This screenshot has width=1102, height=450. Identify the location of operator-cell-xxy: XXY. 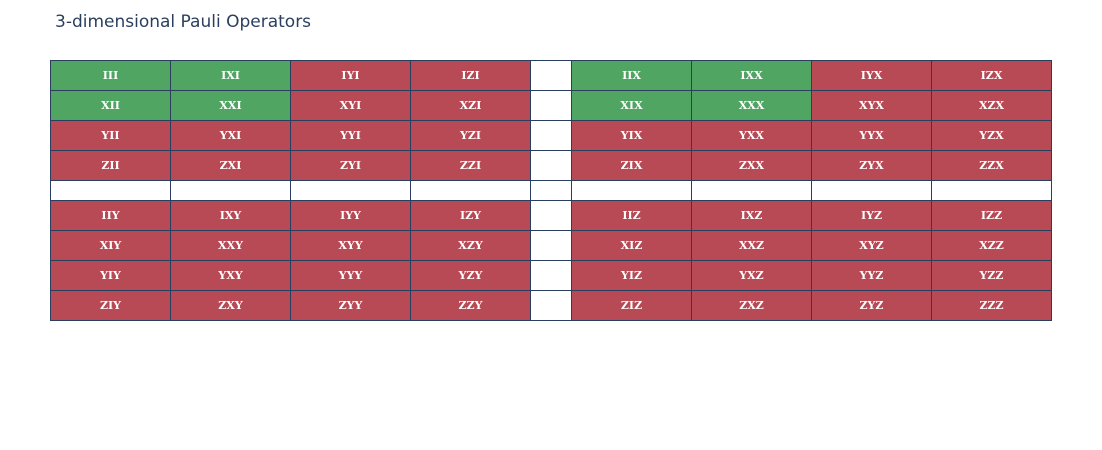
(230, 245).